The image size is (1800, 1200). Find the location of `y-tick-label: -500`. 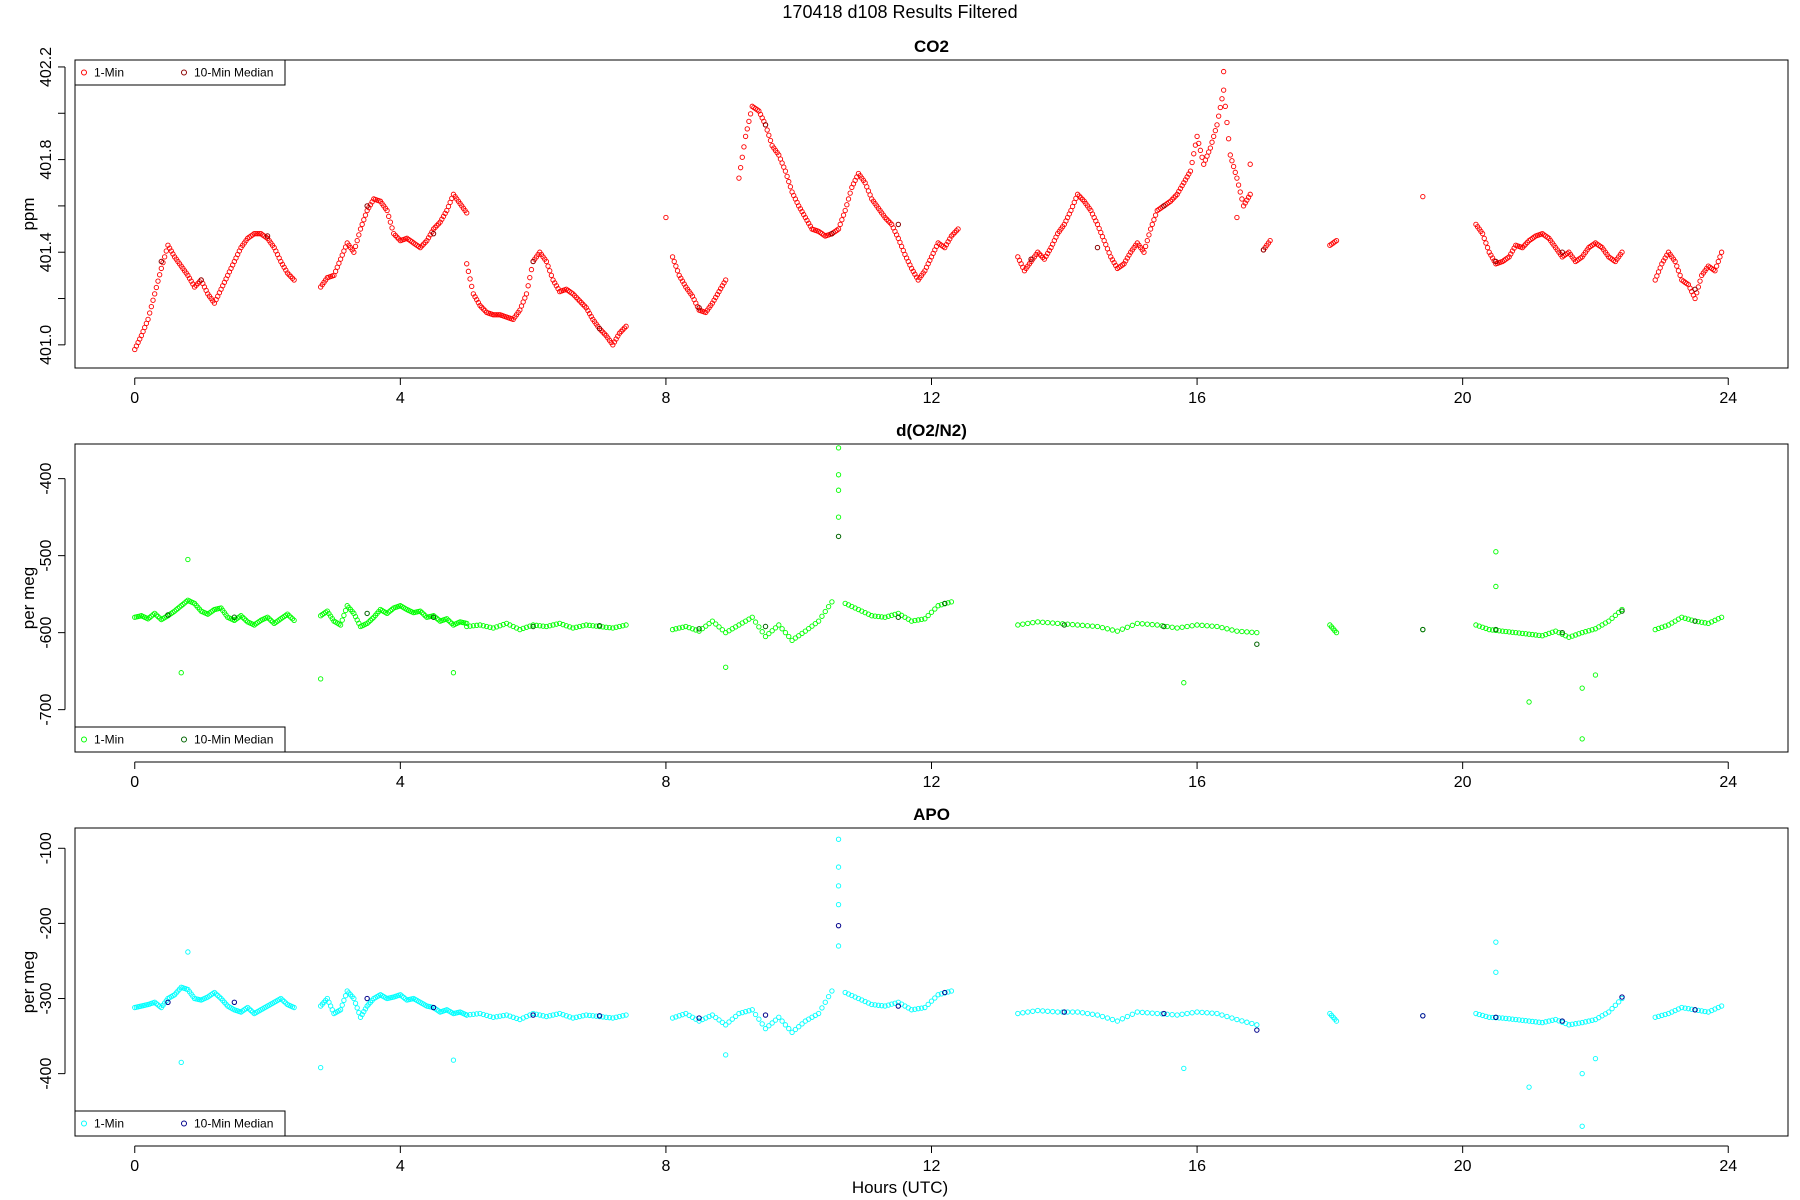

y-tick-label: -500 is located at coordinates (46, 556).